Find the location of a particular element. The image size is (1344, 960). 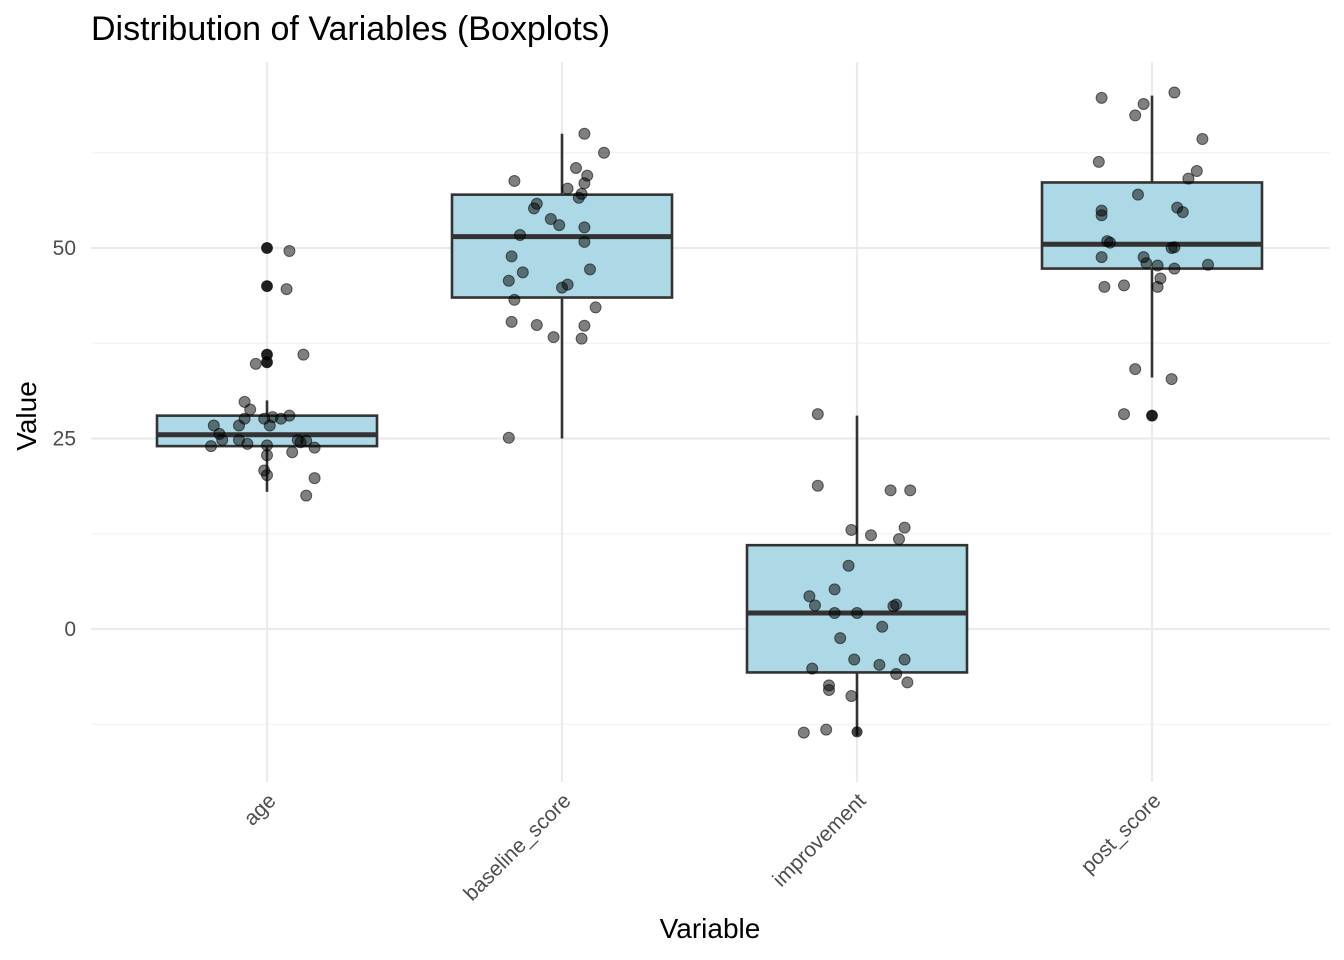

x-tick-label: age is located at coordinates (259, 809).